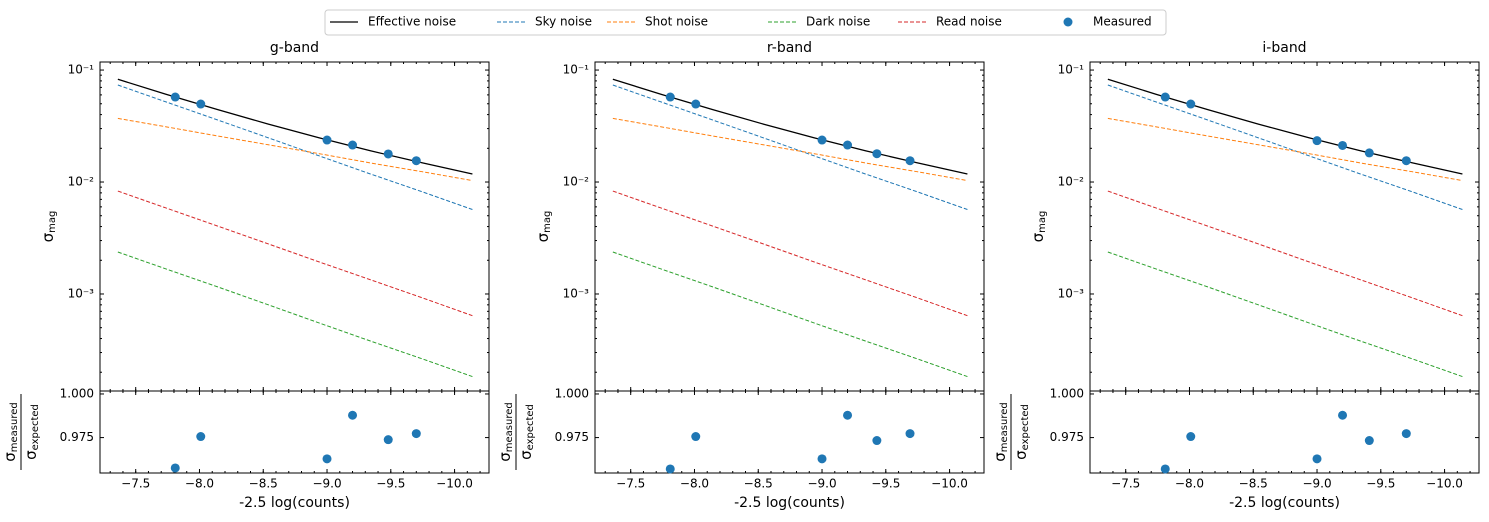  Describe the element at coordinates (530, 427) in the screenshot. I see `ratio-label-den-sub: expected` at that location.